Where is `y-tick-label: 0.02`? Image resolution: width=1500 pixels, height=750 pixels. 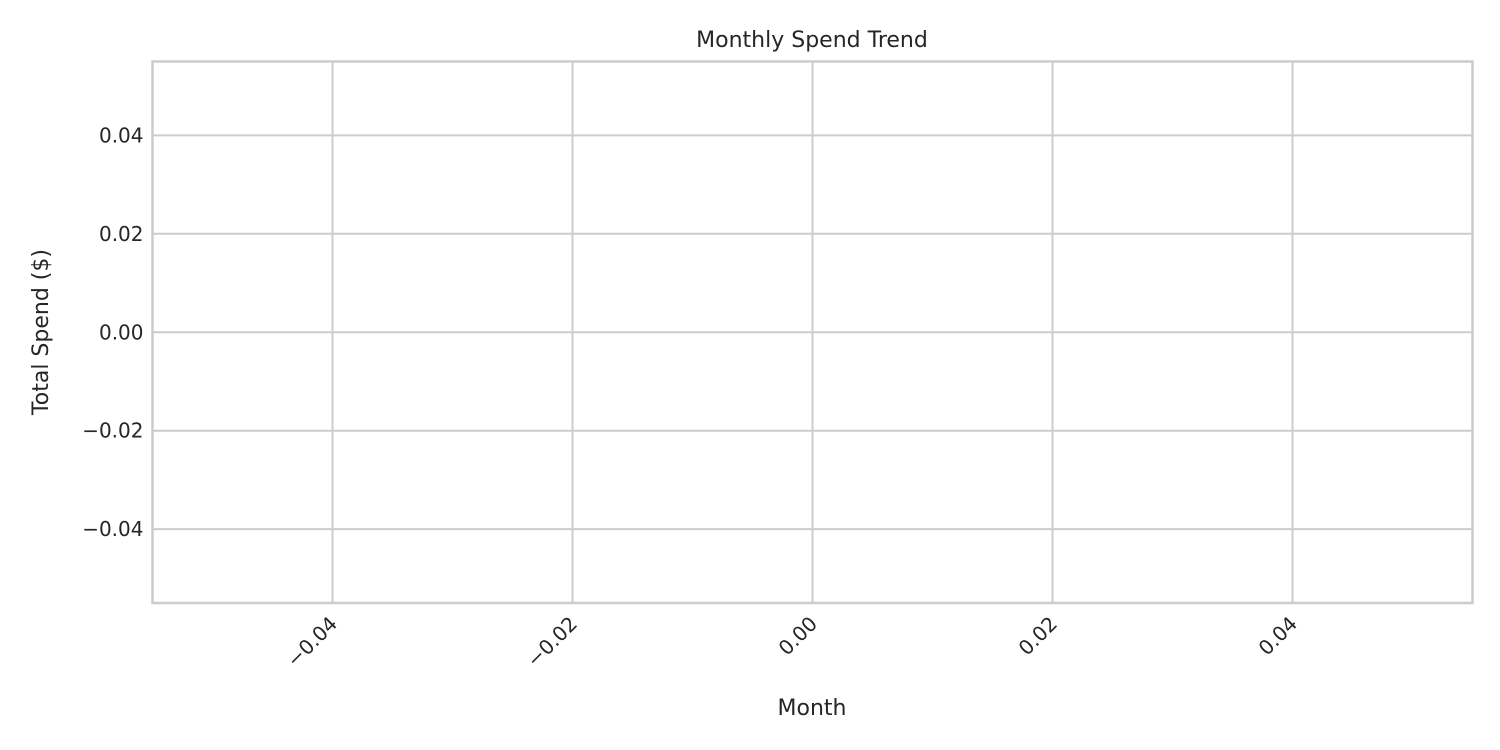
y-tick-label: 0.02 is located at coordinates (121, 234).